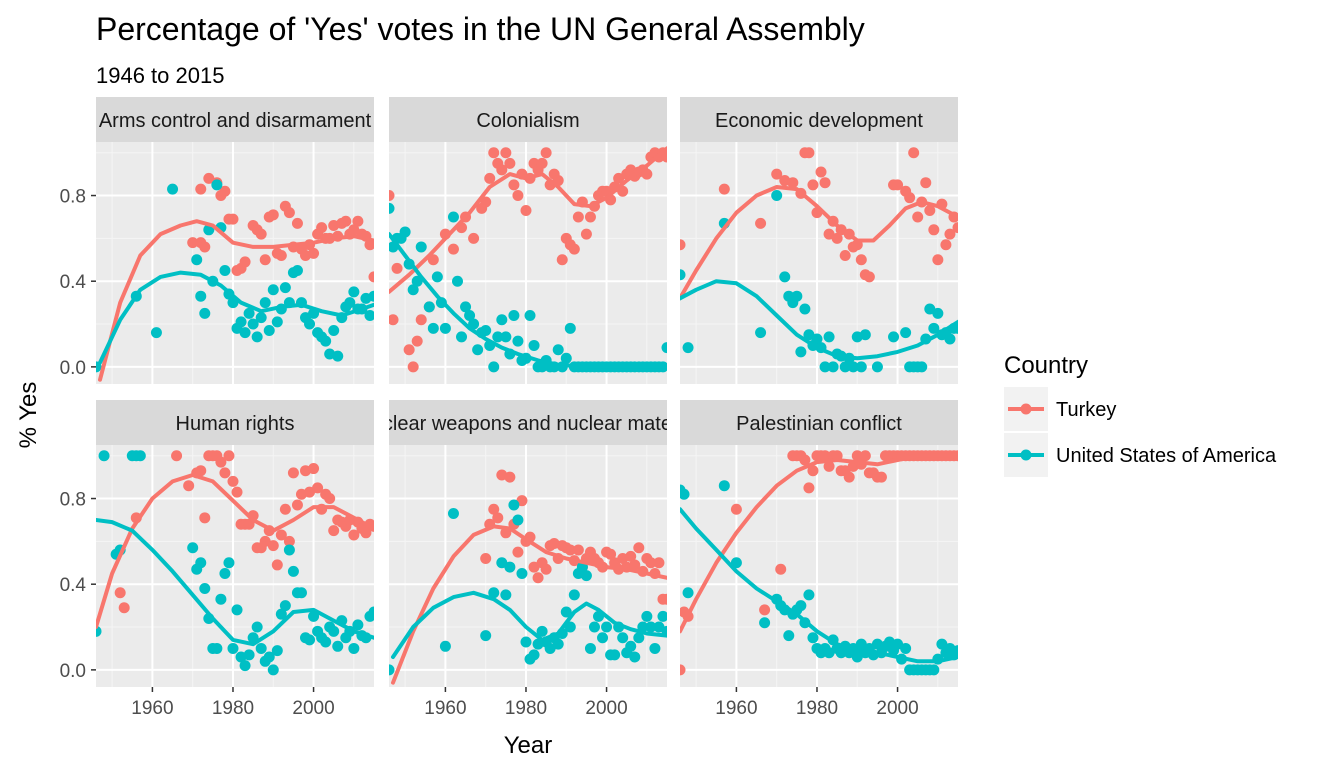  Describe the element at coordinates (1140, 414) in the screenshot. I see `legend: Country Turkey United States of America` at that location.